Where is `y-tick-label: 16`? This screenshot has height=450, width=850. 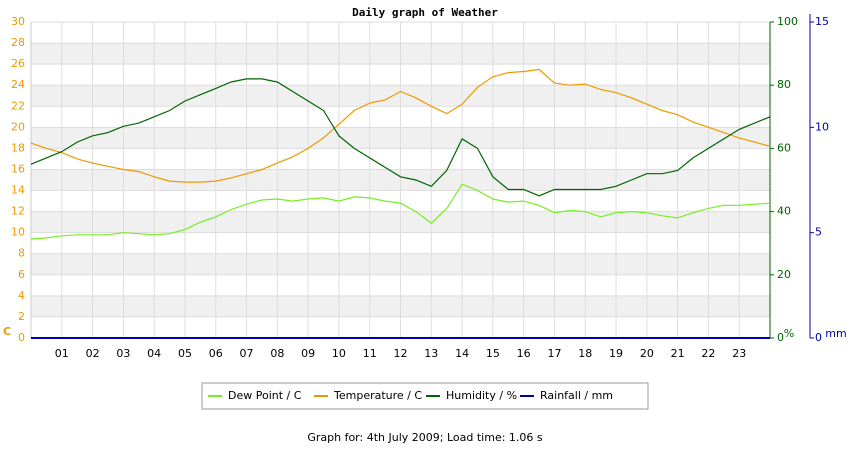
y-tick-label: 16 is located at coordinates (18, 168).